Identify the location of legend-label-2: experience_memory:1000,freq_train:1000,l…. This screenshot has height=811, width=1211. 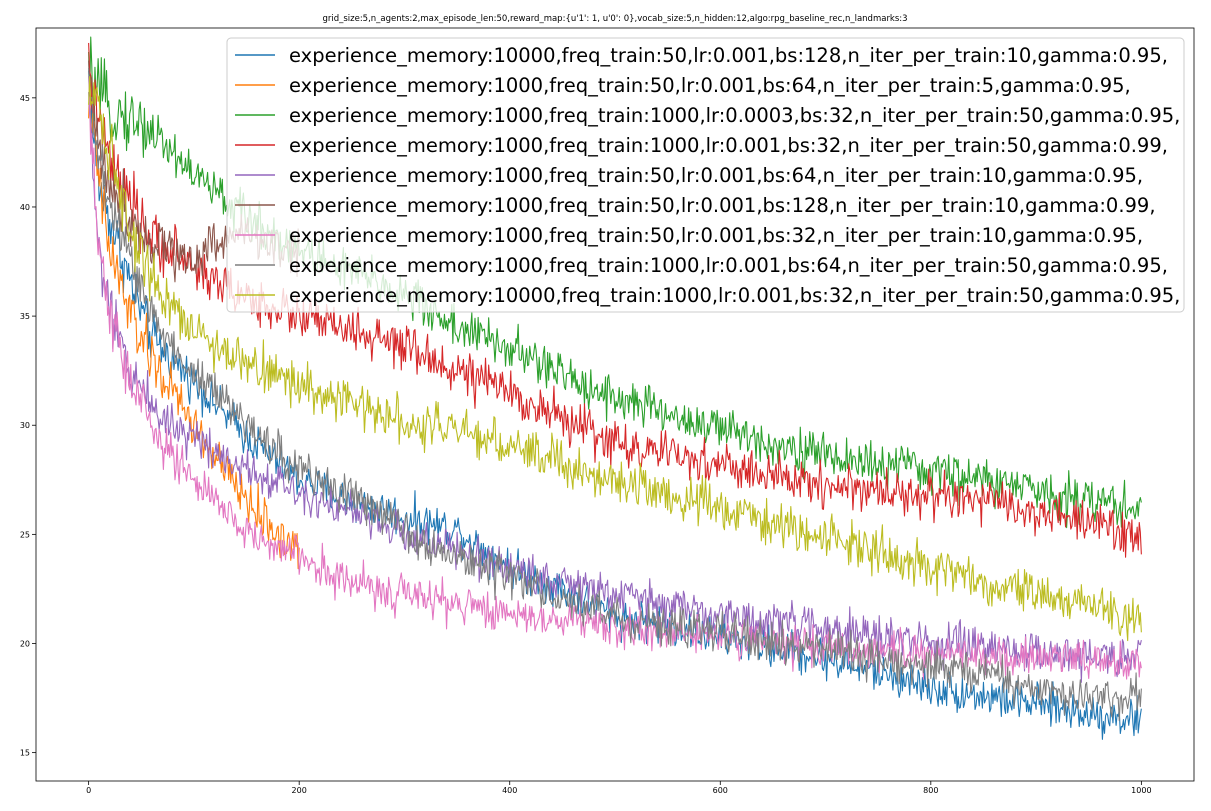
(734, 115).